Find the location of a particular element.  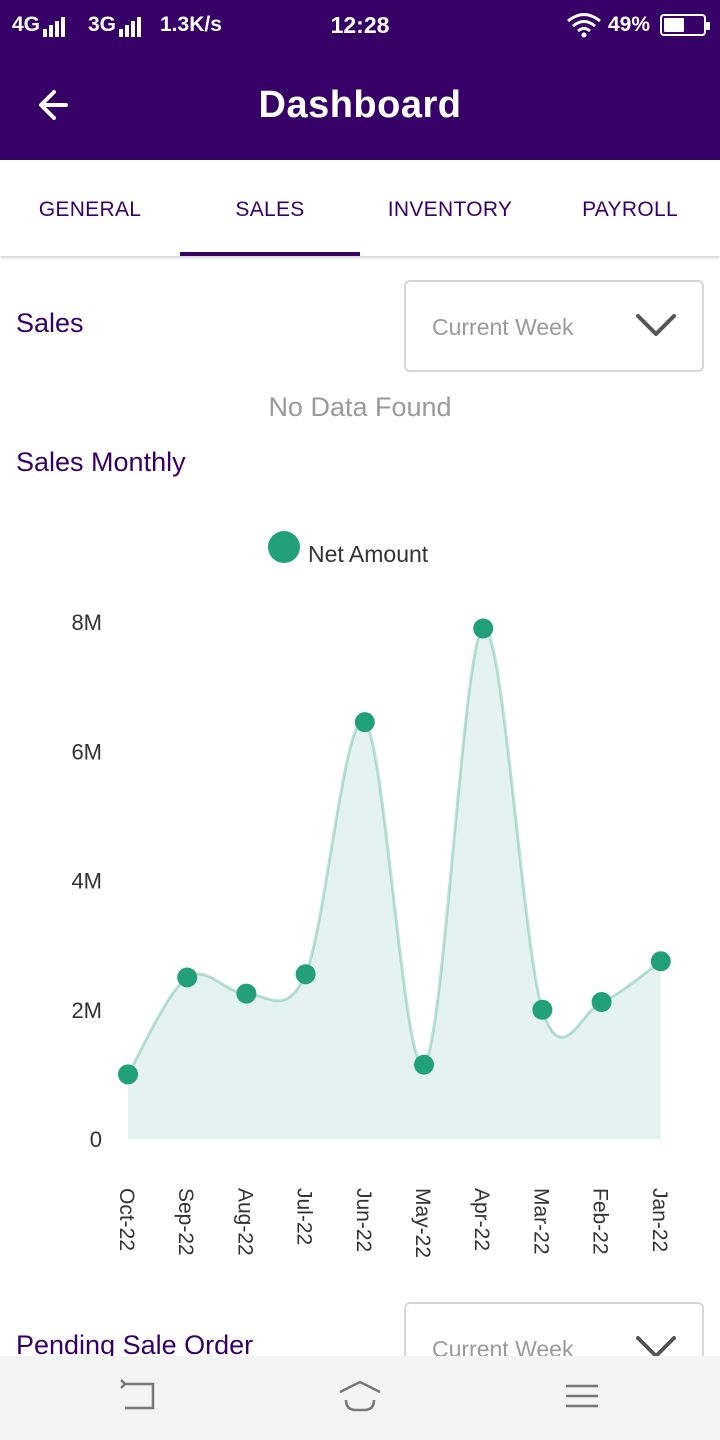

wifi-icon is located at coordinates (584, 25).